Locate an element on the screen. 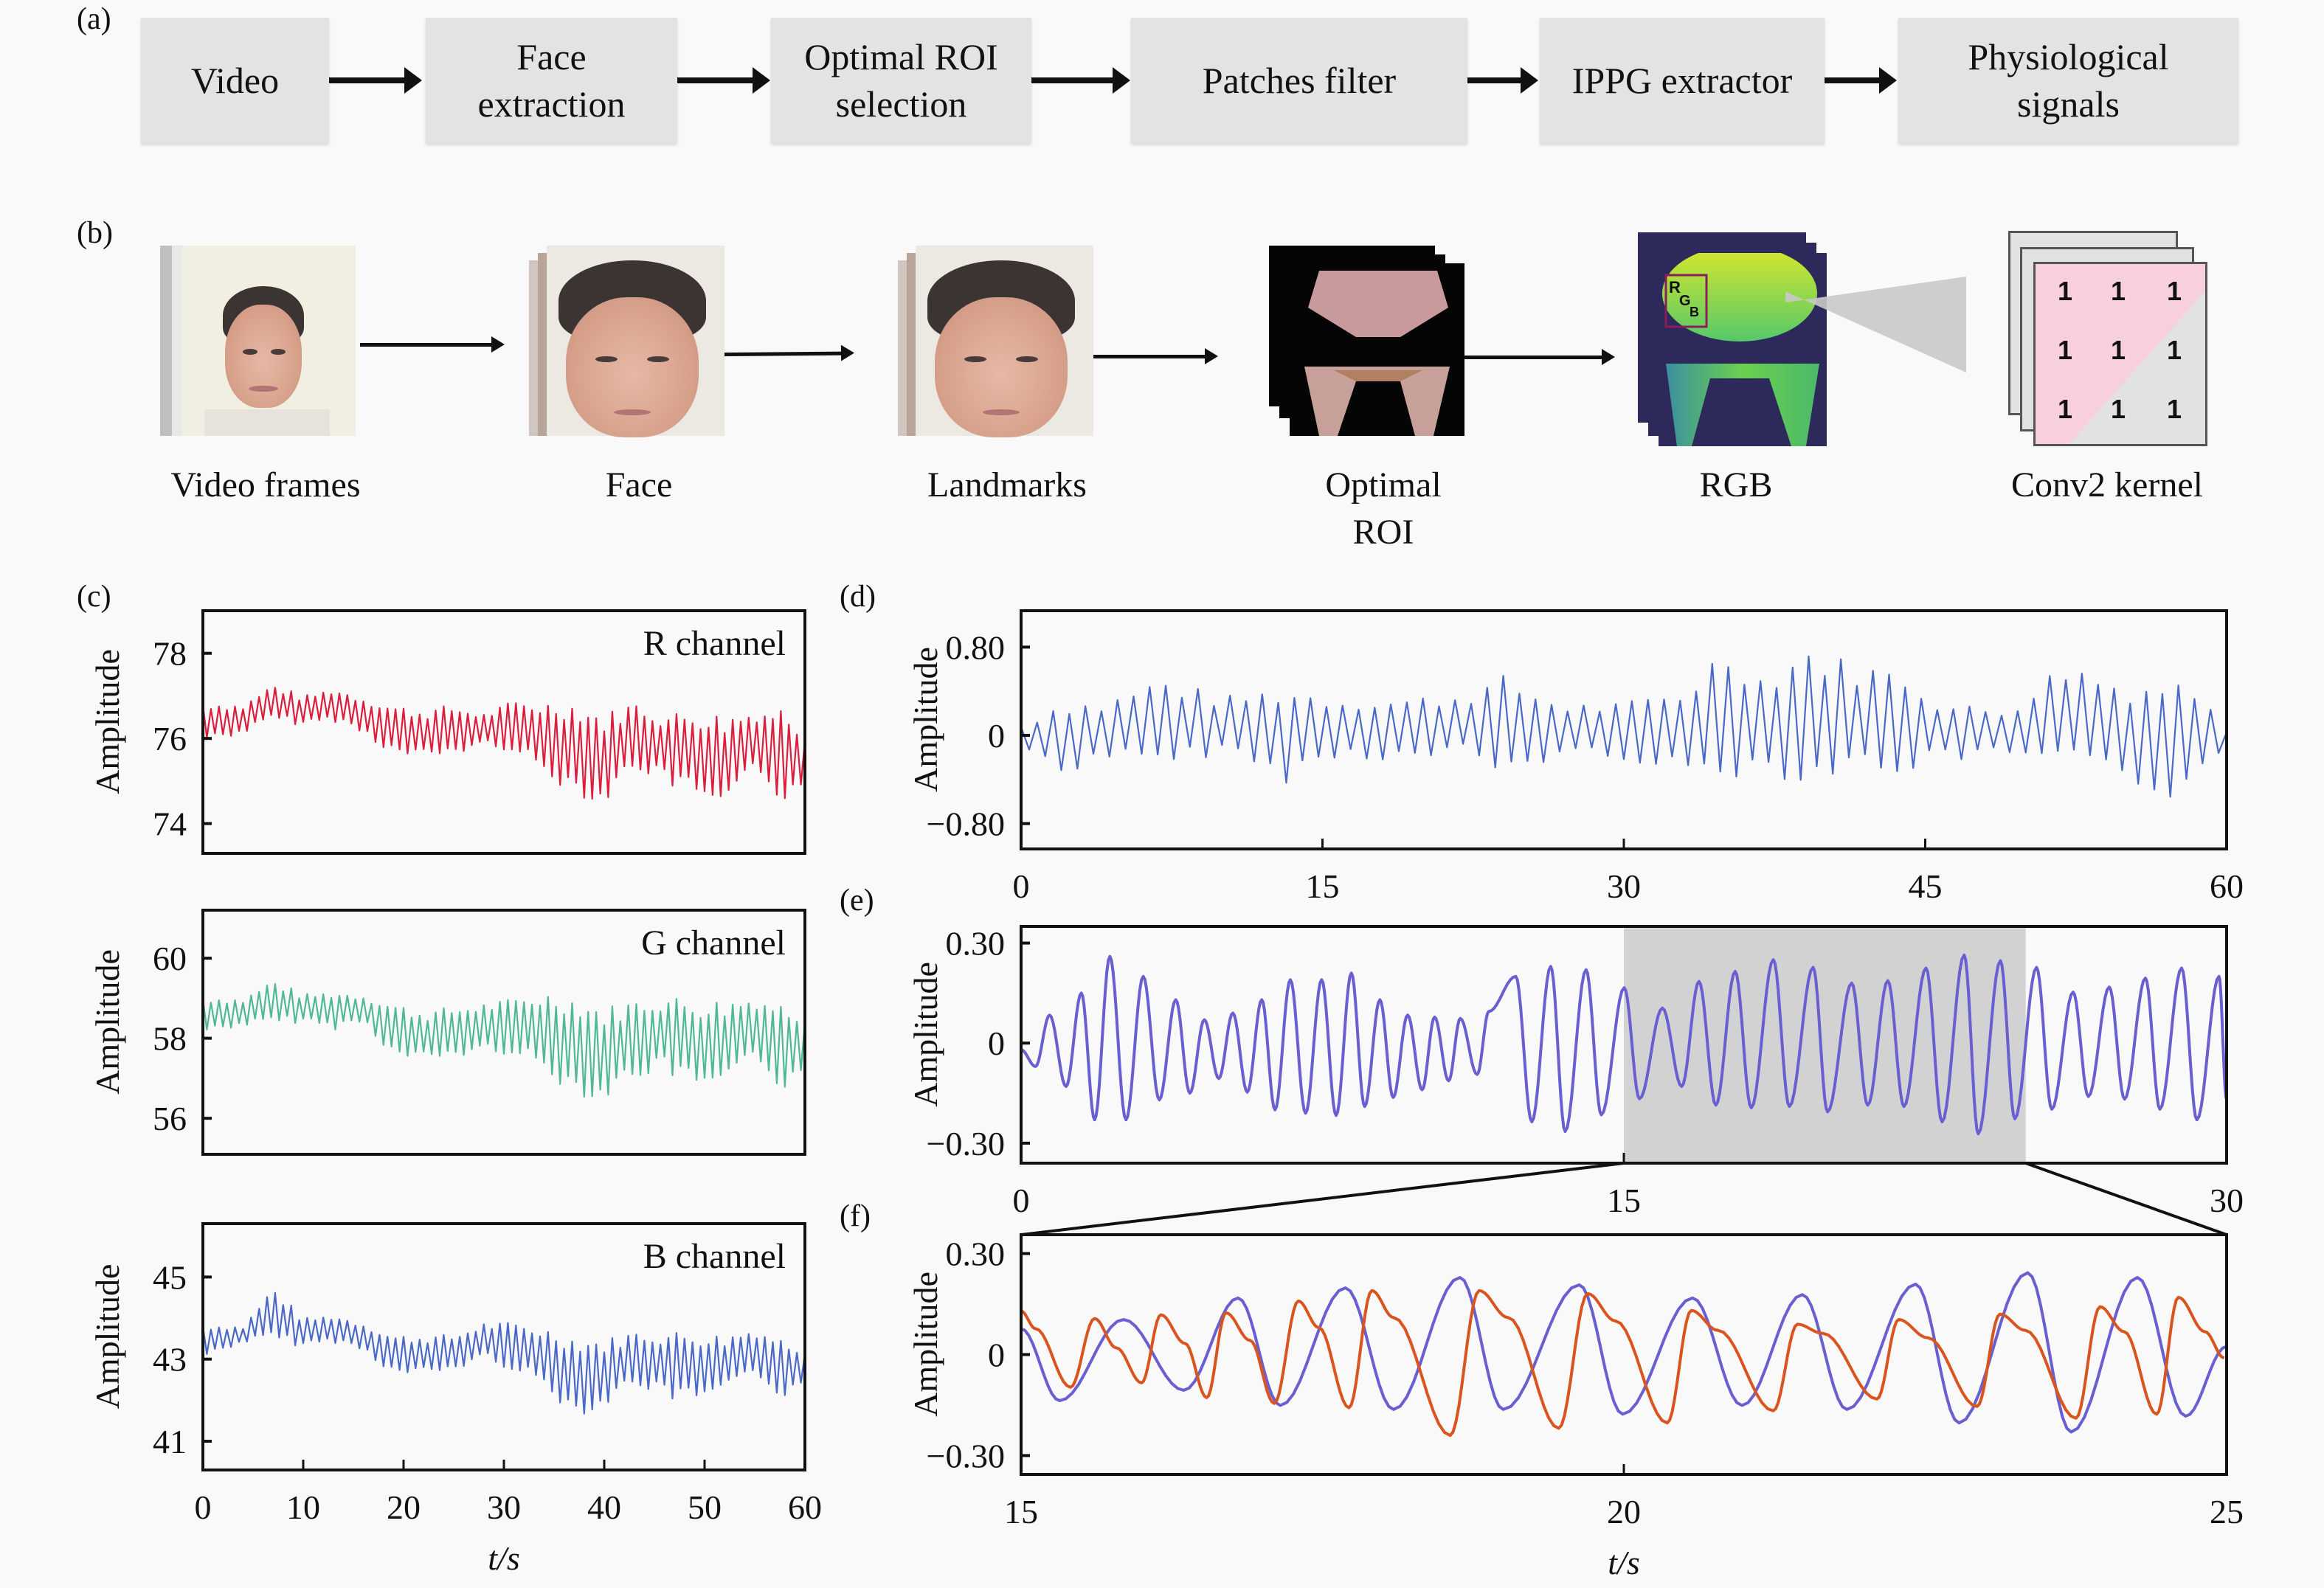  y-tick-label: 74 is located at coordinates (170, 824).